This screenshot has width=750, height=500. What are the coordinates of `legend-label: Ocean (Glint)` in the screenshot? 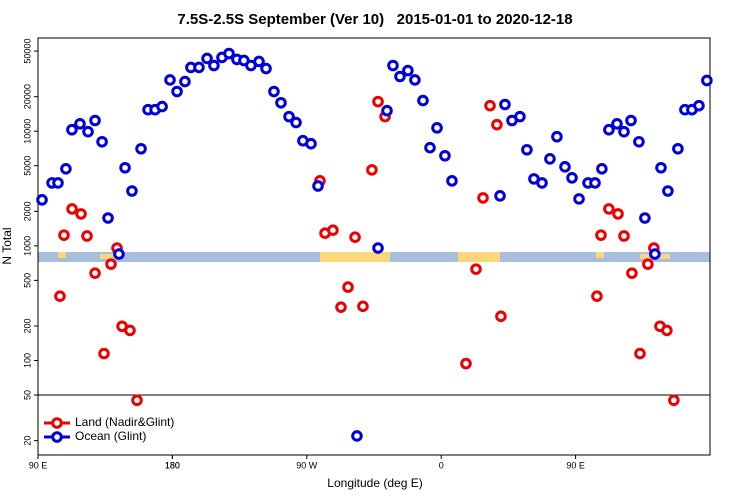 It's located at (110, 436).